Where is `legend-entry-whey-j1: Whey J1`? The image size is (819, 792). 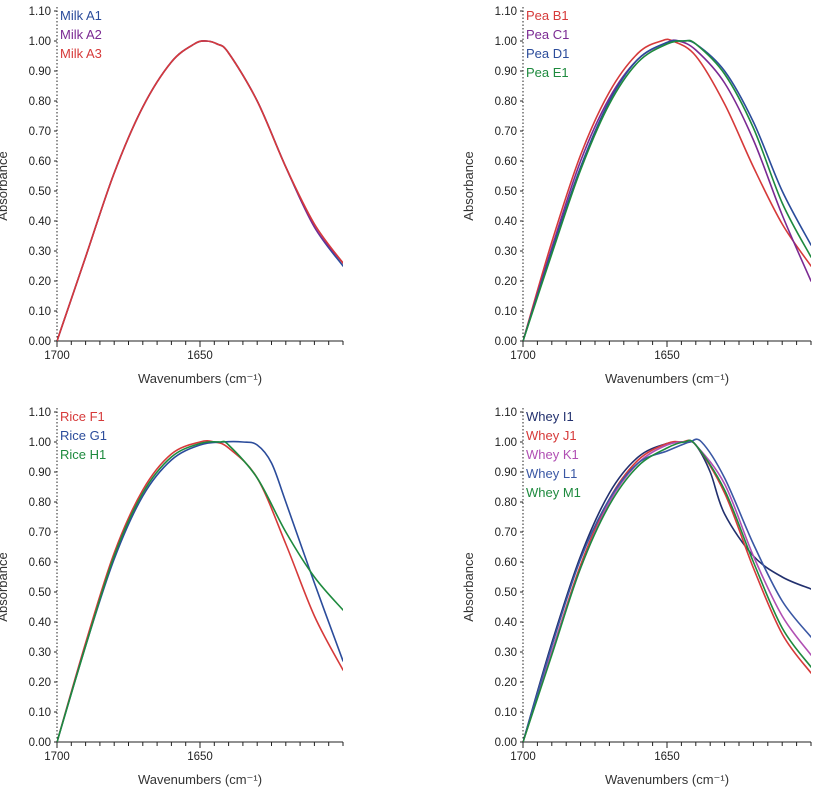
legend-entry-whey-j1: Whey J1 is located at coordinates (551, 435).